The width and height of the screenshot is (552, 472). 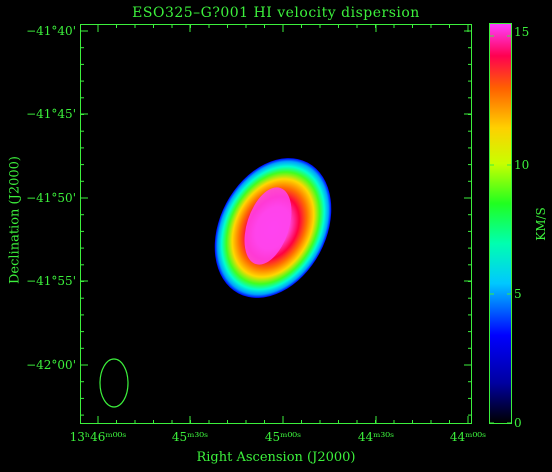 What do you see at coordinates (276, 457) in the screenshot?
I see `x-axis-label: Right Ascension (J2000)` at bounding box center [276, 457].